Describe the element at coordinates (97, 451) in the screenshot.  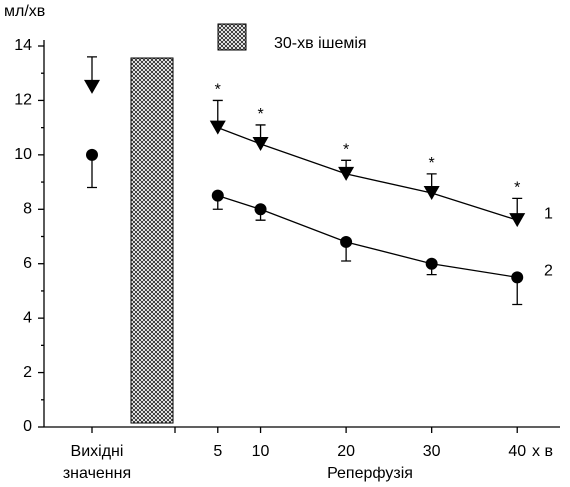
I see `baseline-label: Вихідні` at that location.